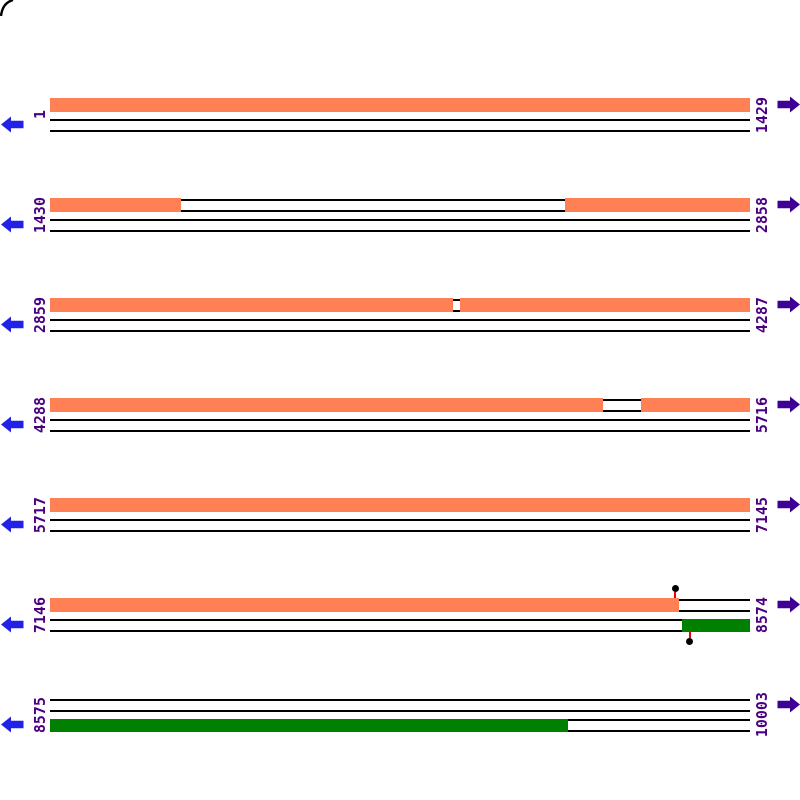 This screenshot has height=800, width=800. I want to click on row-start-coordinate: 7146, so click(40, 615).